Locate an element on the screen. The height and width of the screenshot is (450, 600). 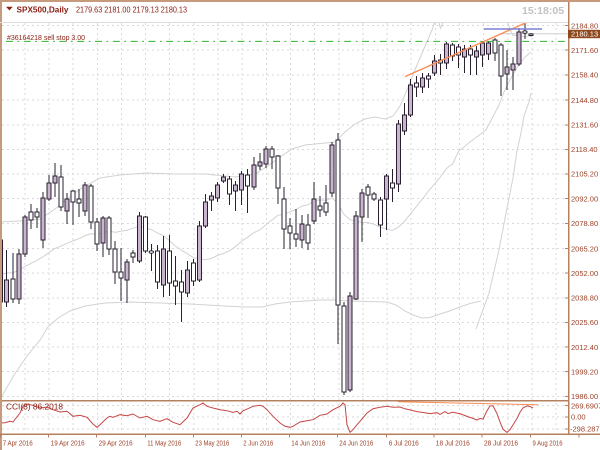
svg-text: 2118.40 is located at coordinates (584, 149).